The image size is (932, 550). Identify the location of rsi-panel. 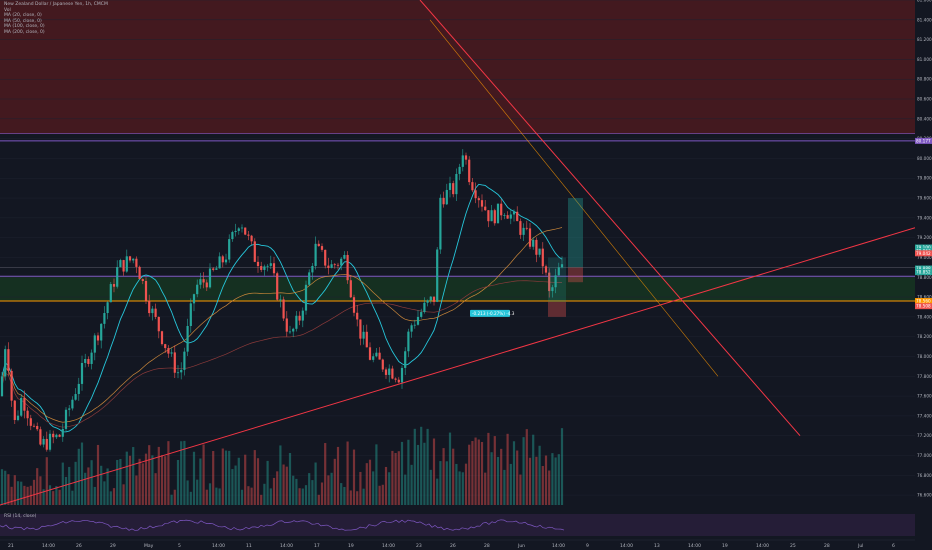
(457, 525).